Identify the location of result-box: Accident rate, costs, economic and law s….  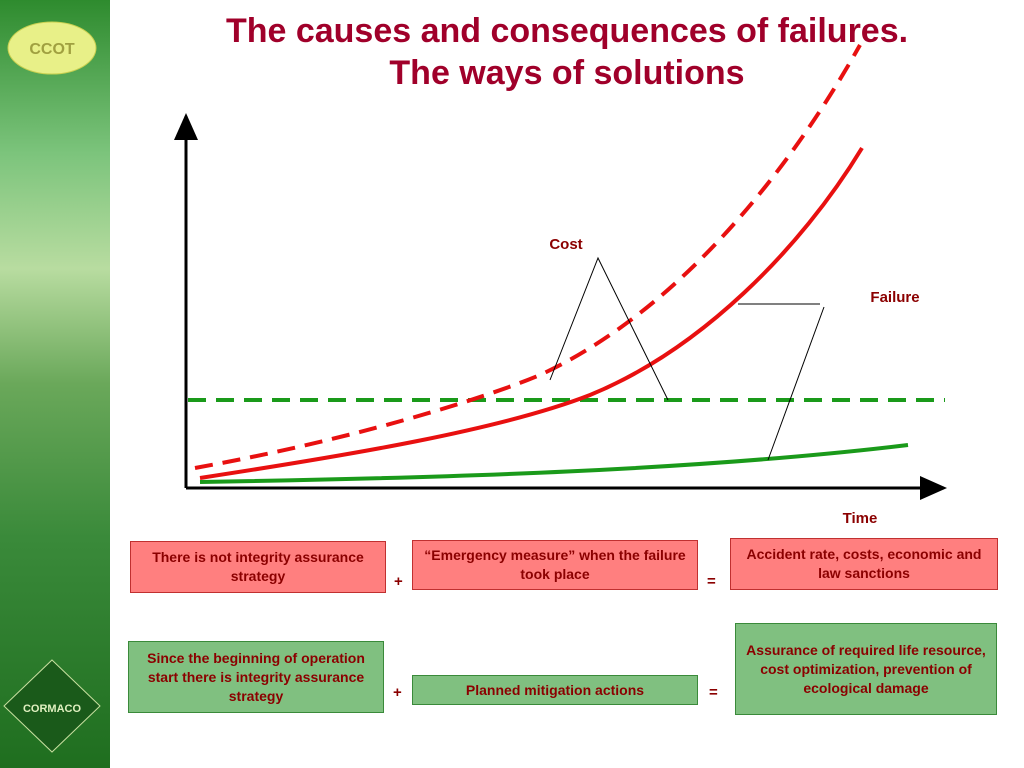
(864, 564).